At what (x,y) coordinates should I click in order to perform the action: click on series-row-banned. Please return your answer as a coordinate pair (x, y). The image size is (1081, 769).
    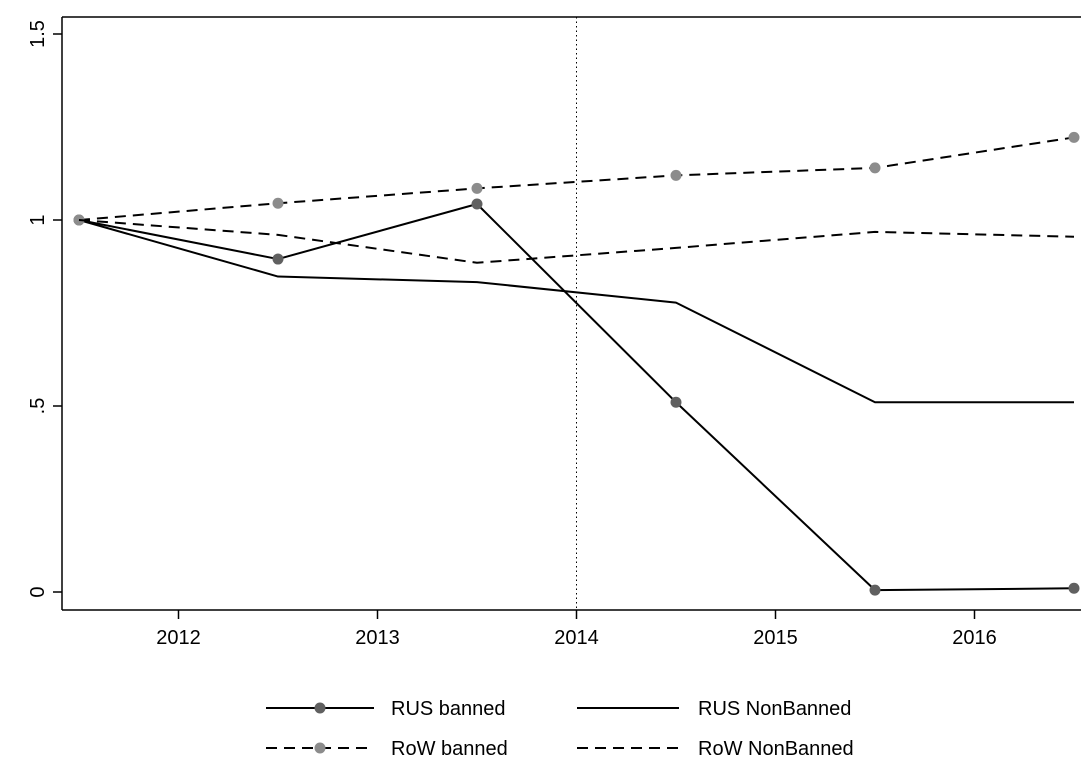
    Looking at the image, I should click on (576, 178).